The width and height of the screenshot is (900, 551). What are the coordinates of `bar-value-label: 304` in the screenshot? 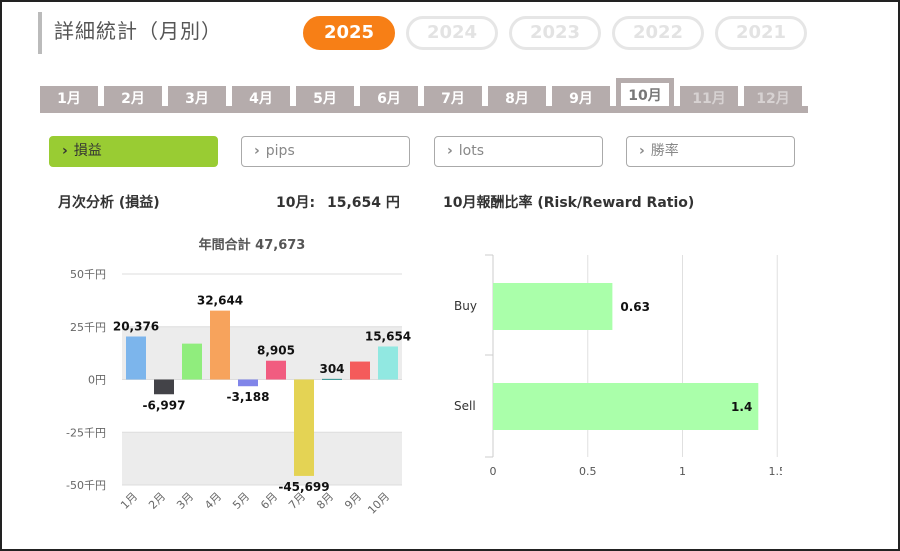 It's located at (331, 369).